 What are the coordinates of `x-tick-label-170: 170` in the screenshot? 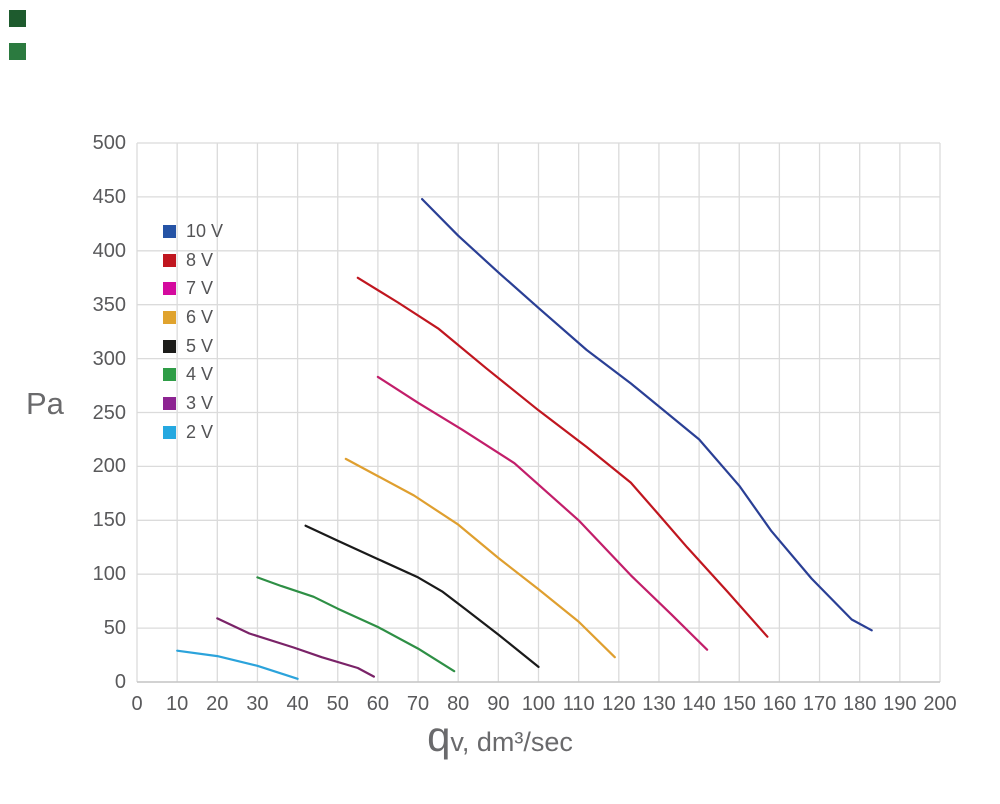 It's located at (819, 704).